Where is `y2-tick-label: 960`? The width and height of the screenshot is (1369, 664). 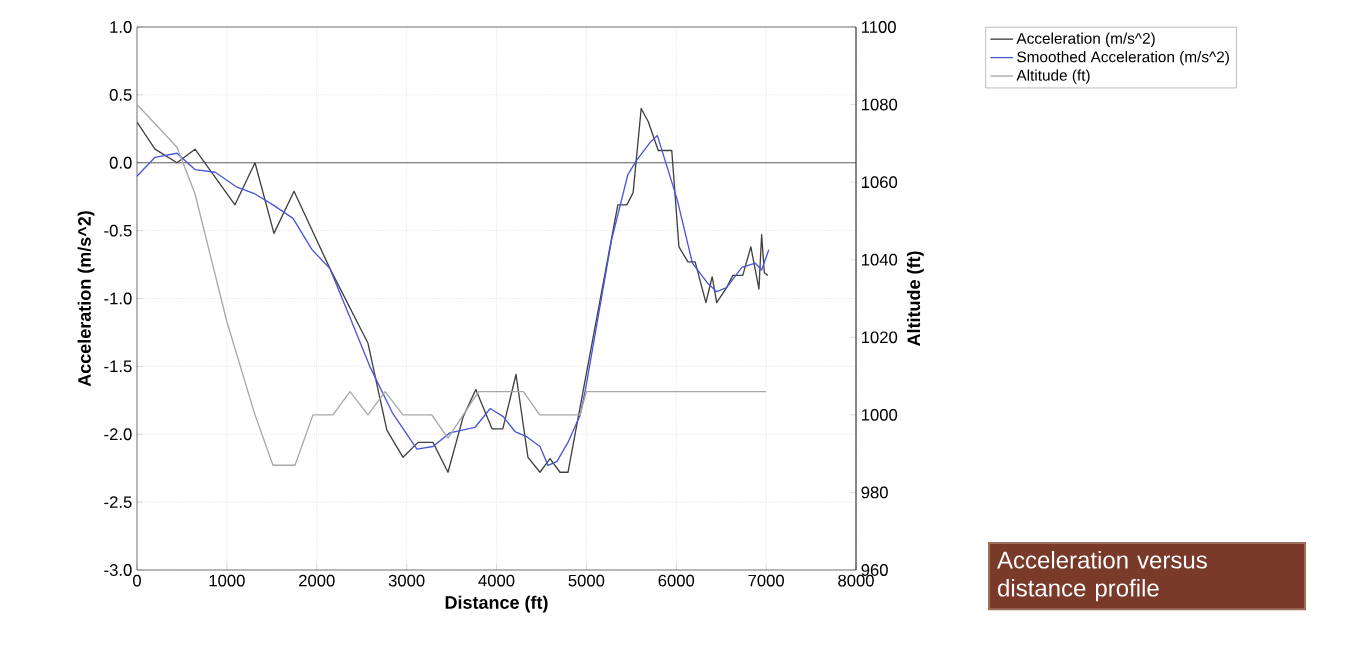 y2-tick-label: 960 is located at coordinates (874, 570).